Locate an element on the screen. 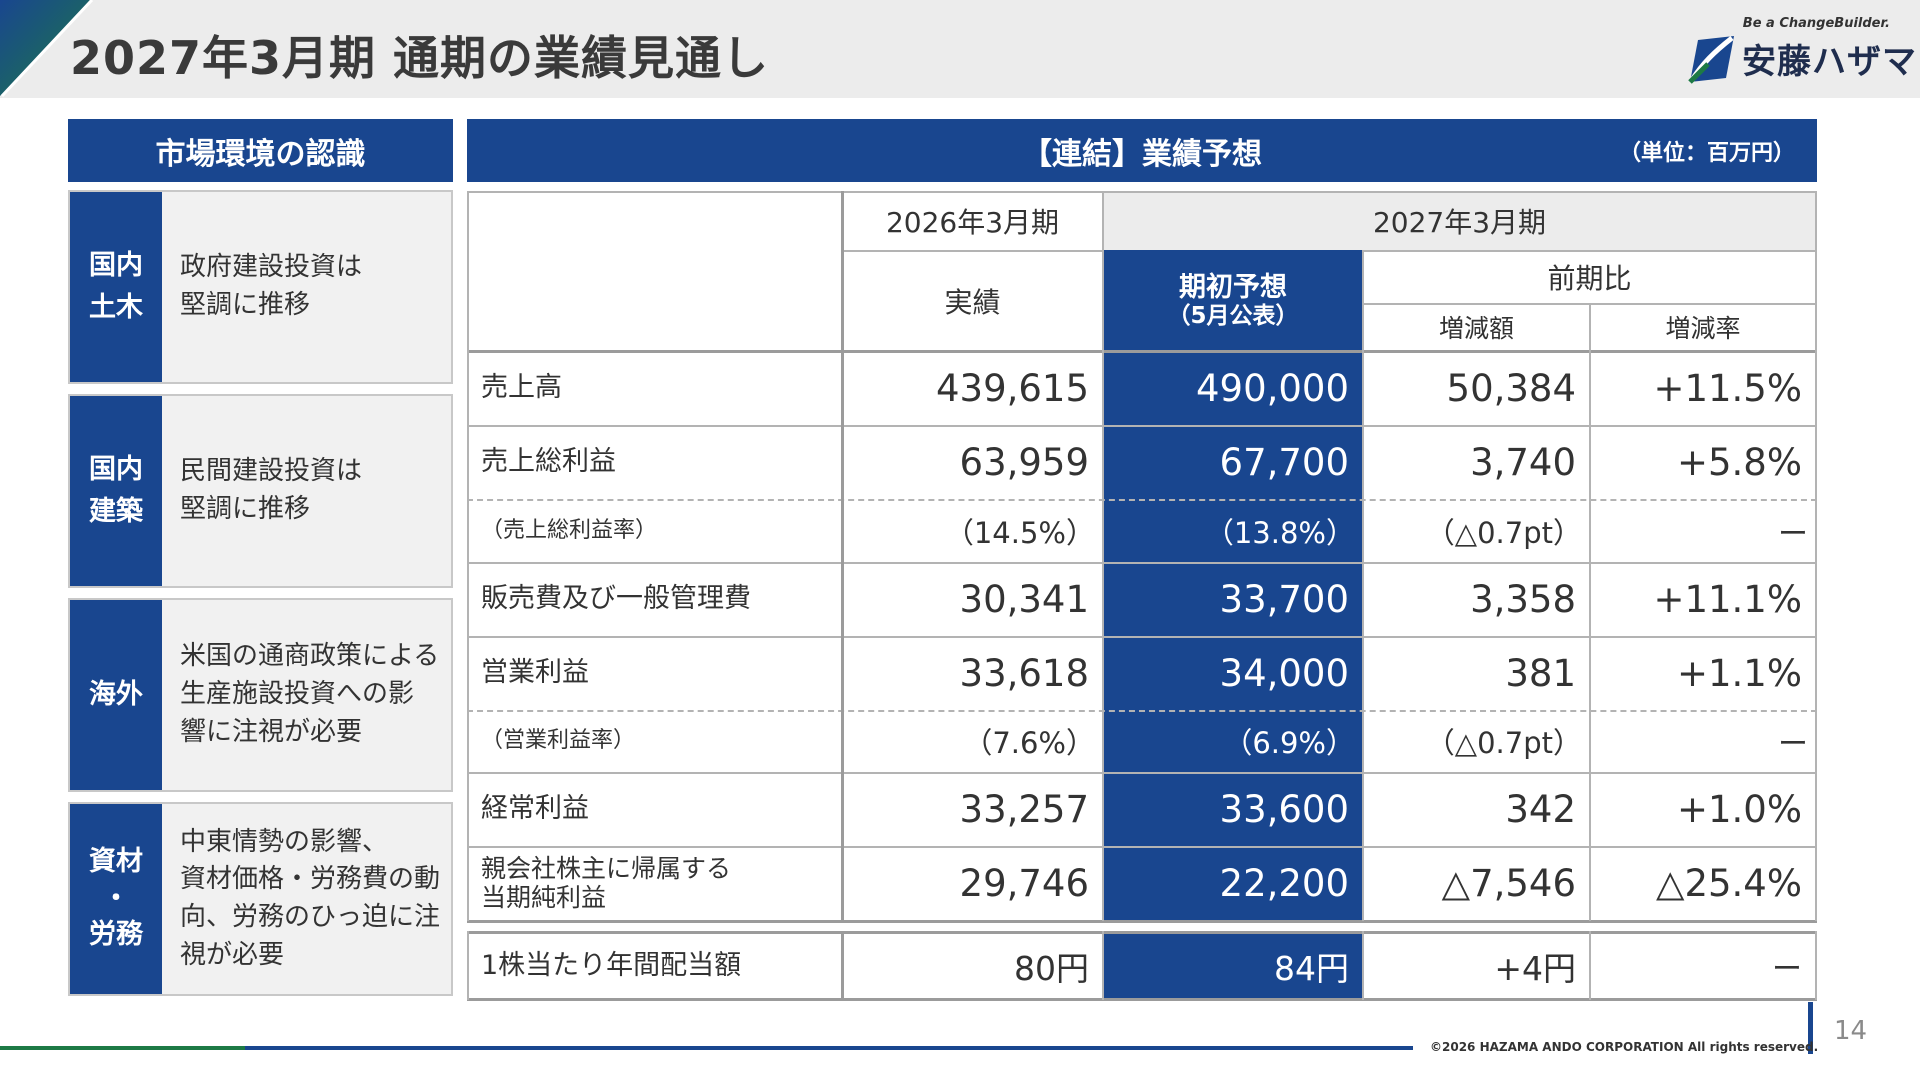 This screenshot has width=1920, height=1080. cell-actual: （14.5%） is located at coordinates (1019, 532).